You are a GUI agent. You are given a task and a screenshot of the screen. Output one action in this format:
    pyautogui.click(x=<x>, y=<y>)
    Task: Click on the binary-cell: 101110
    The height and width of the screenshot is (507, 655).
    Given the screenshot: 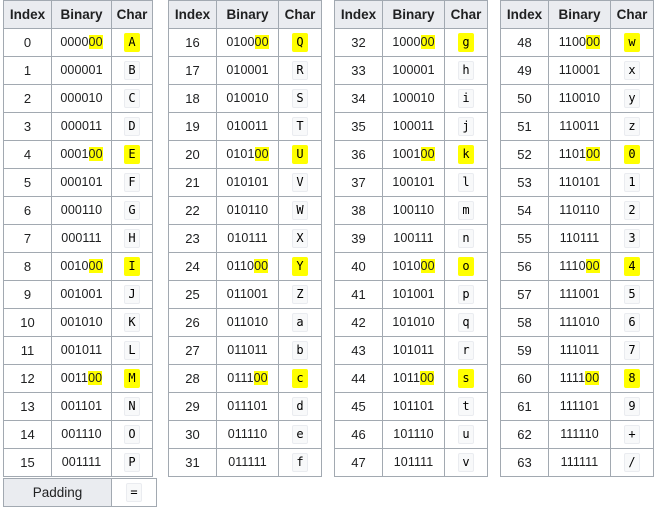 What is the action you would take?
    pyautogui.click(x=413, y=434)
    